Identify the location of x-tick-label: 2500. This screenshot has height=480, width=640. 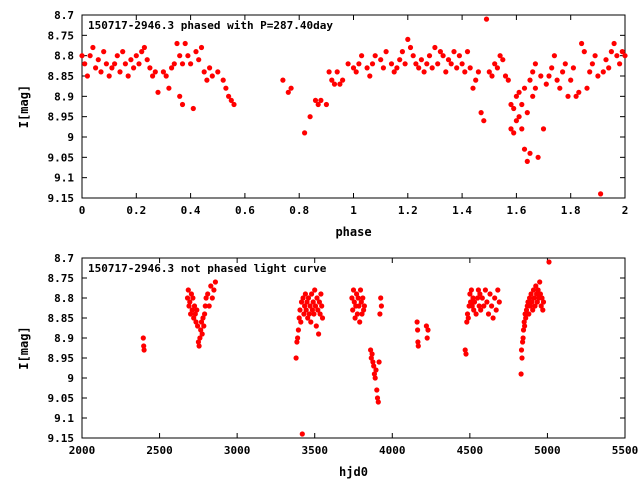
(159, 450).